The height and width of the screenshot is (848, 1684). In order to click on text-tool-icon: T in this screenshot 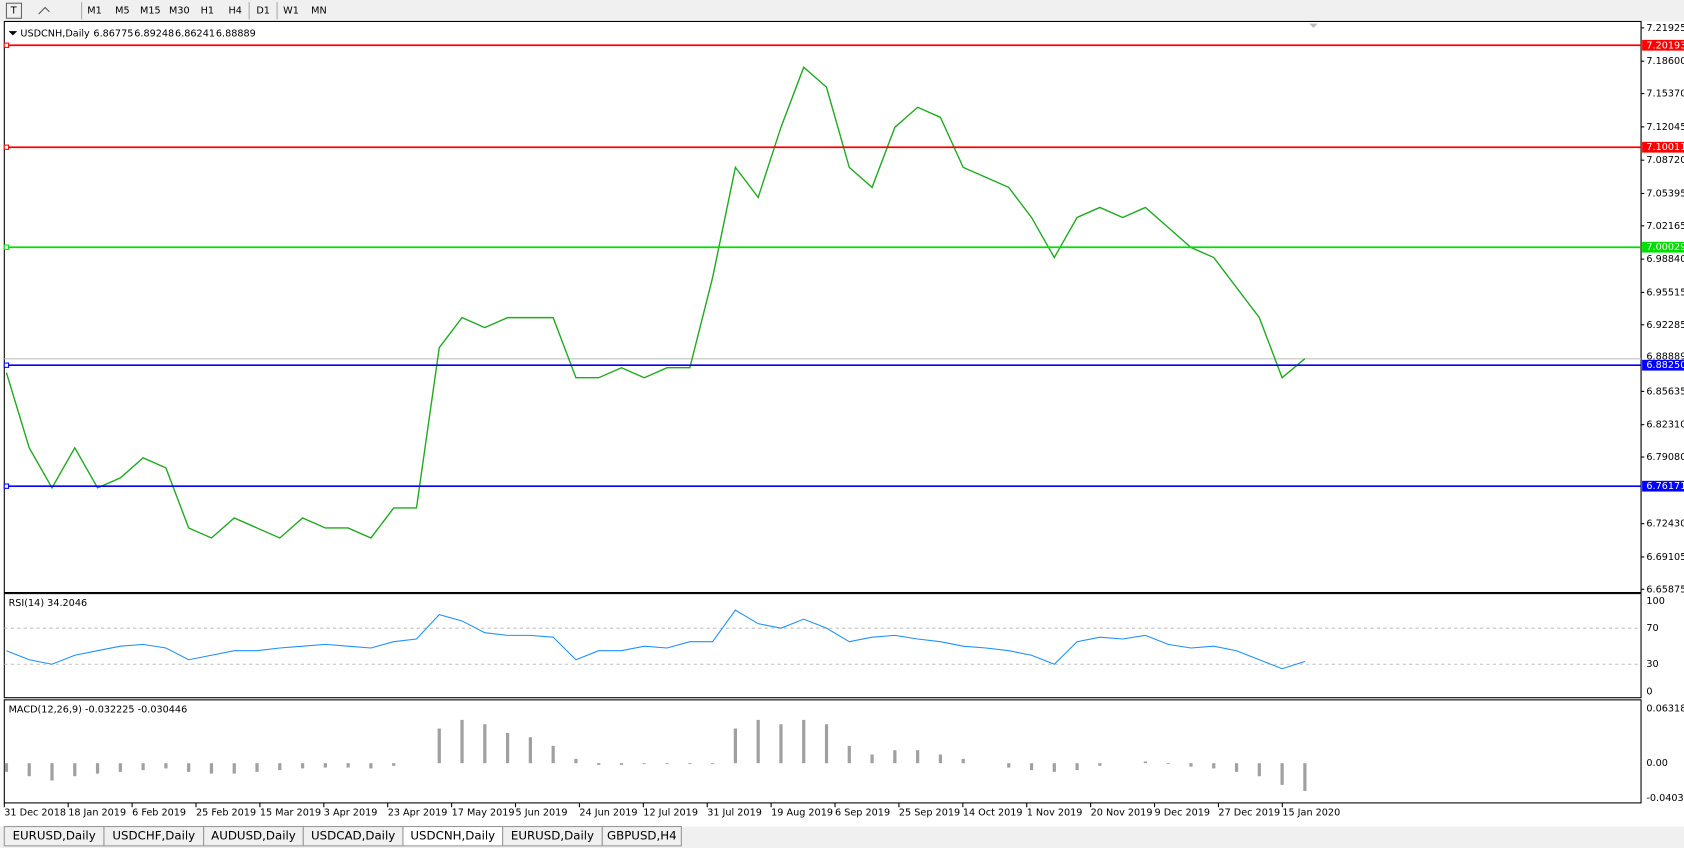, I will do `click(13, 11)`.